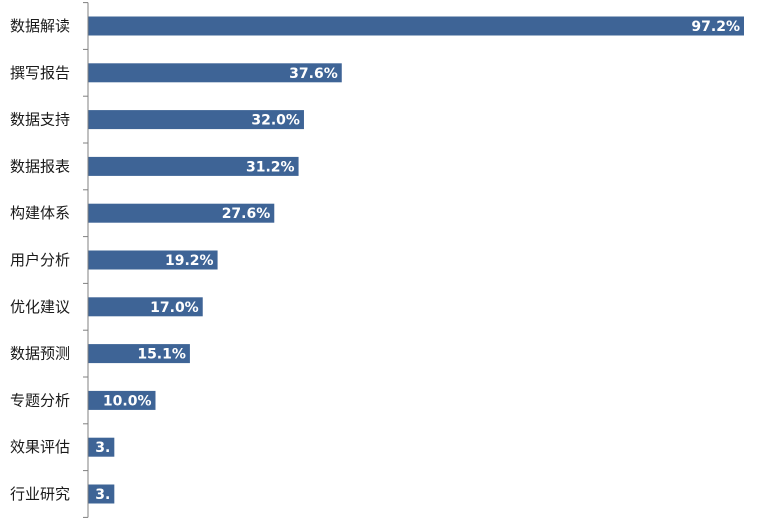 This screenshot has width=757, height=520. What do you see at coordinates (40, 400) in the screenshot?
I see `category-label: 专题分析` at bounding box center [40, 400].